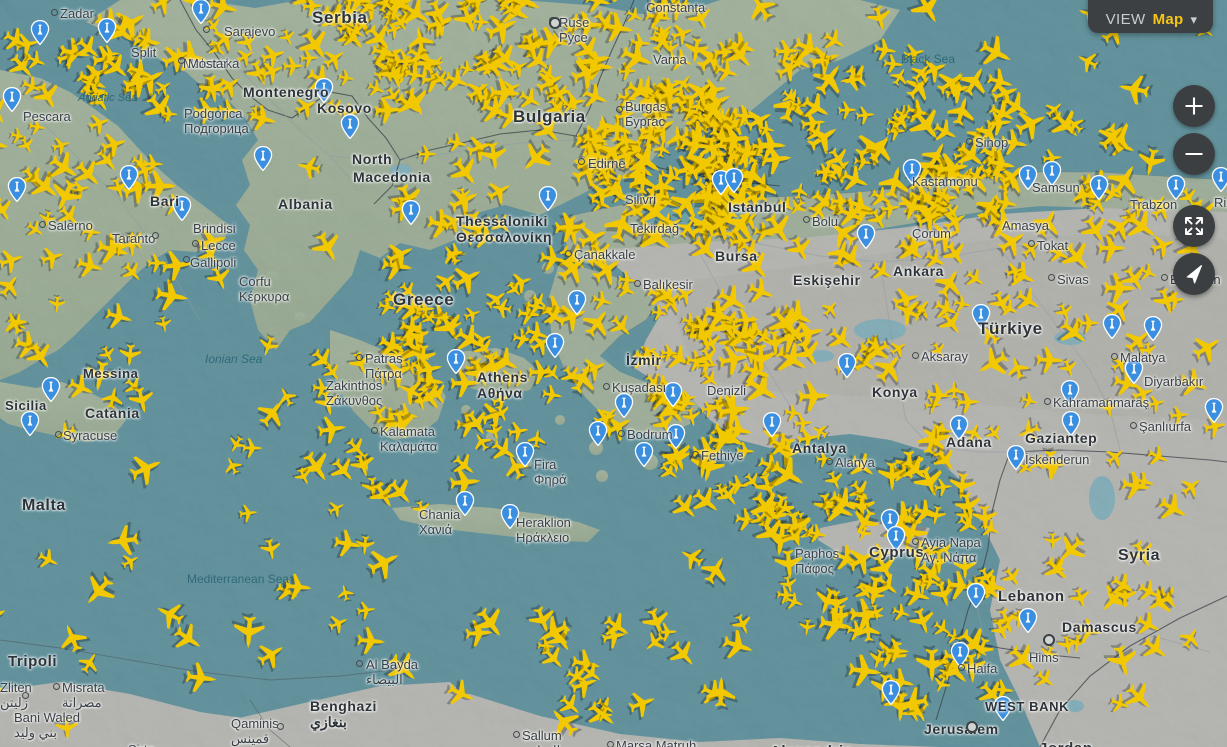  Describe the element at coordinates (1125, 19) in the screenshot. I see `view-selector-label: VIEW` at that location.